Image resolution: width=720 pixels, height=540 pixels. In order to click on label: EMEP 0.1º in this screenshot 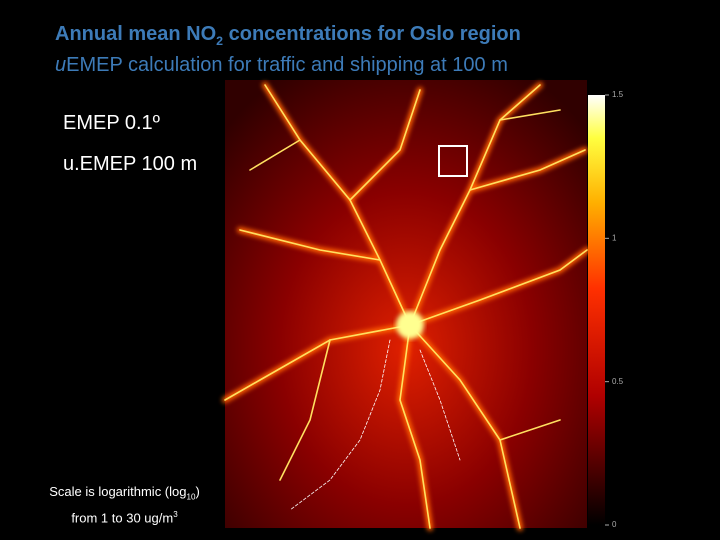, I will do `click(111, 123)`.